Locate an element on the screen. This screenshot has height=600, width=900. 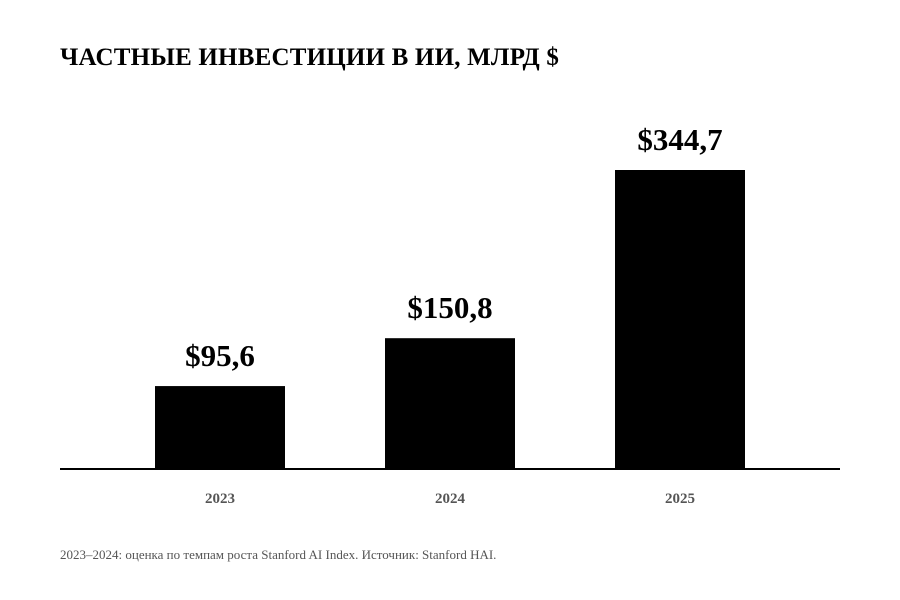
value-label-2023: $95,6 is located at coordinates (220, 355).